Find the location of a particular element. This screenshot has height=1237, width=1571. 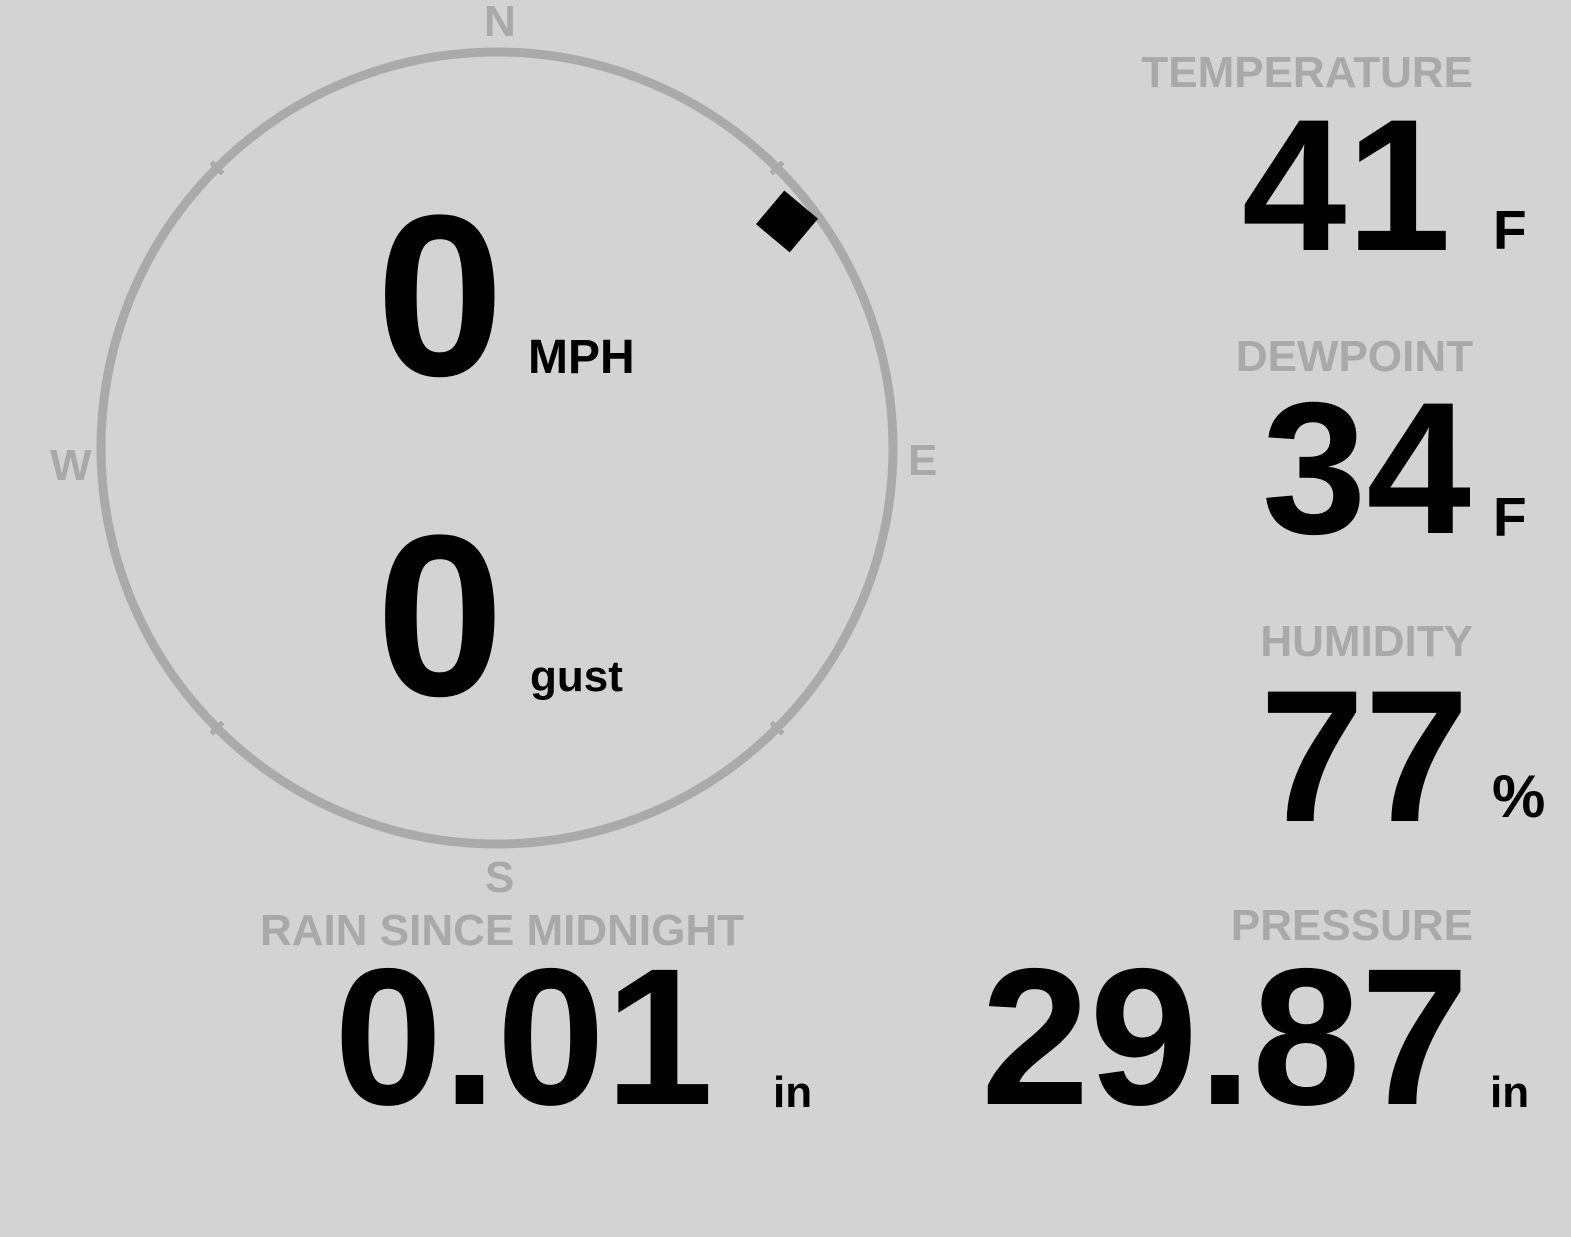

compass-west-label: W is located at coordinates (71, 465).